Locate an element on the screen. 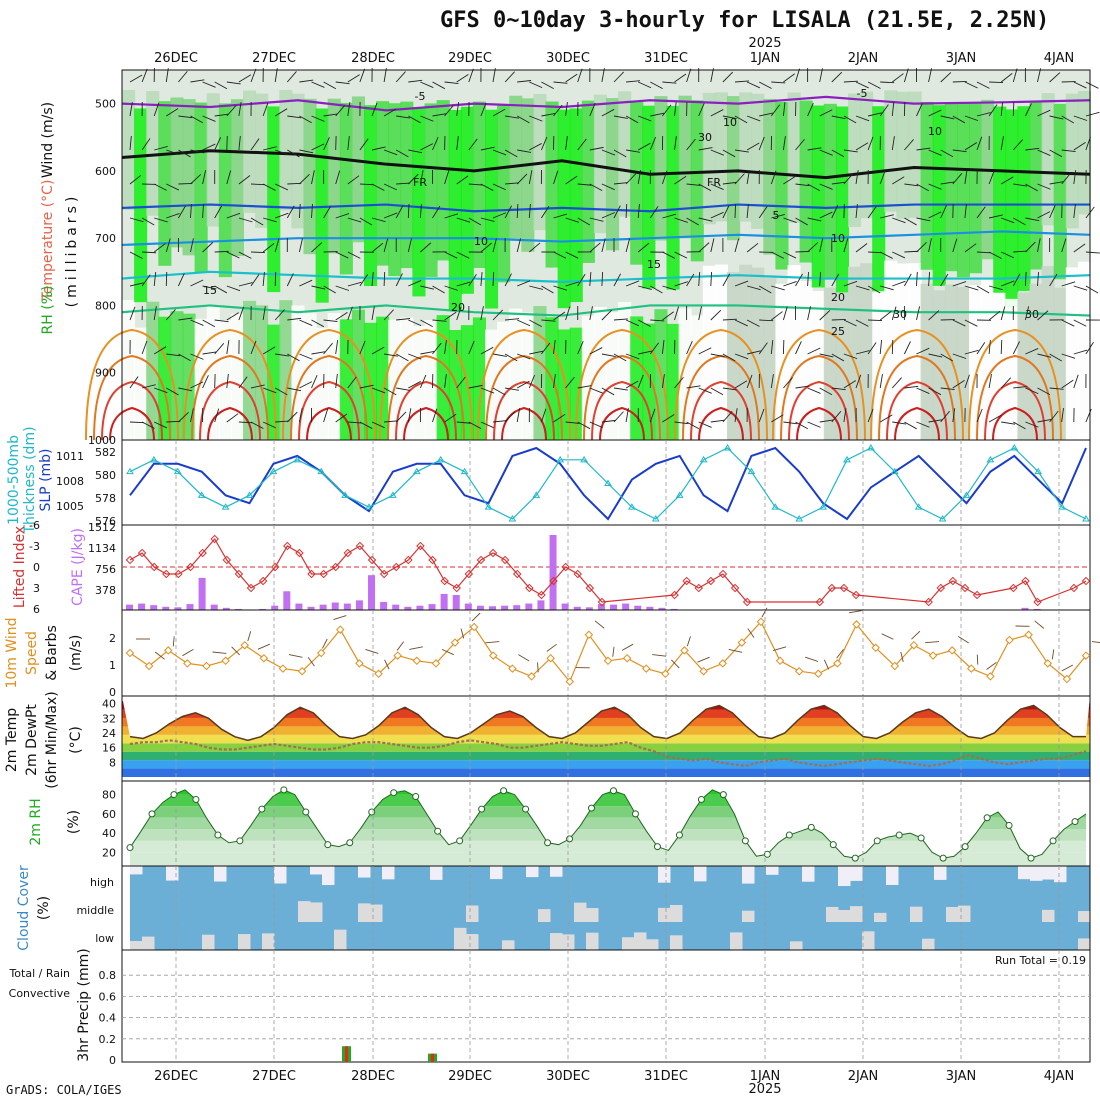 The image size is (1100, 1100). slp-ylabel: 1000-500mb is located at coordinates (14, 480).